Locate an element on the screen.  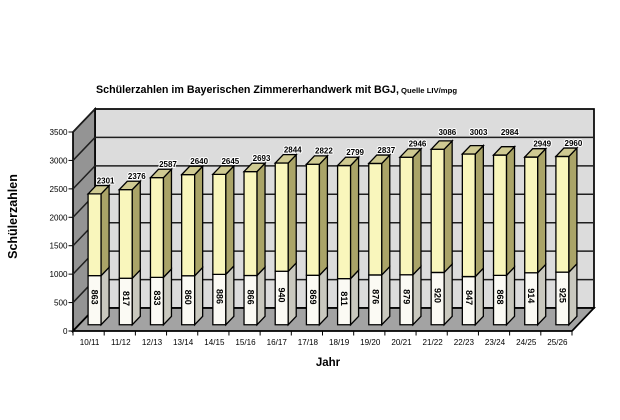
svg-text: Jahr is located at coordinates (328, 363).